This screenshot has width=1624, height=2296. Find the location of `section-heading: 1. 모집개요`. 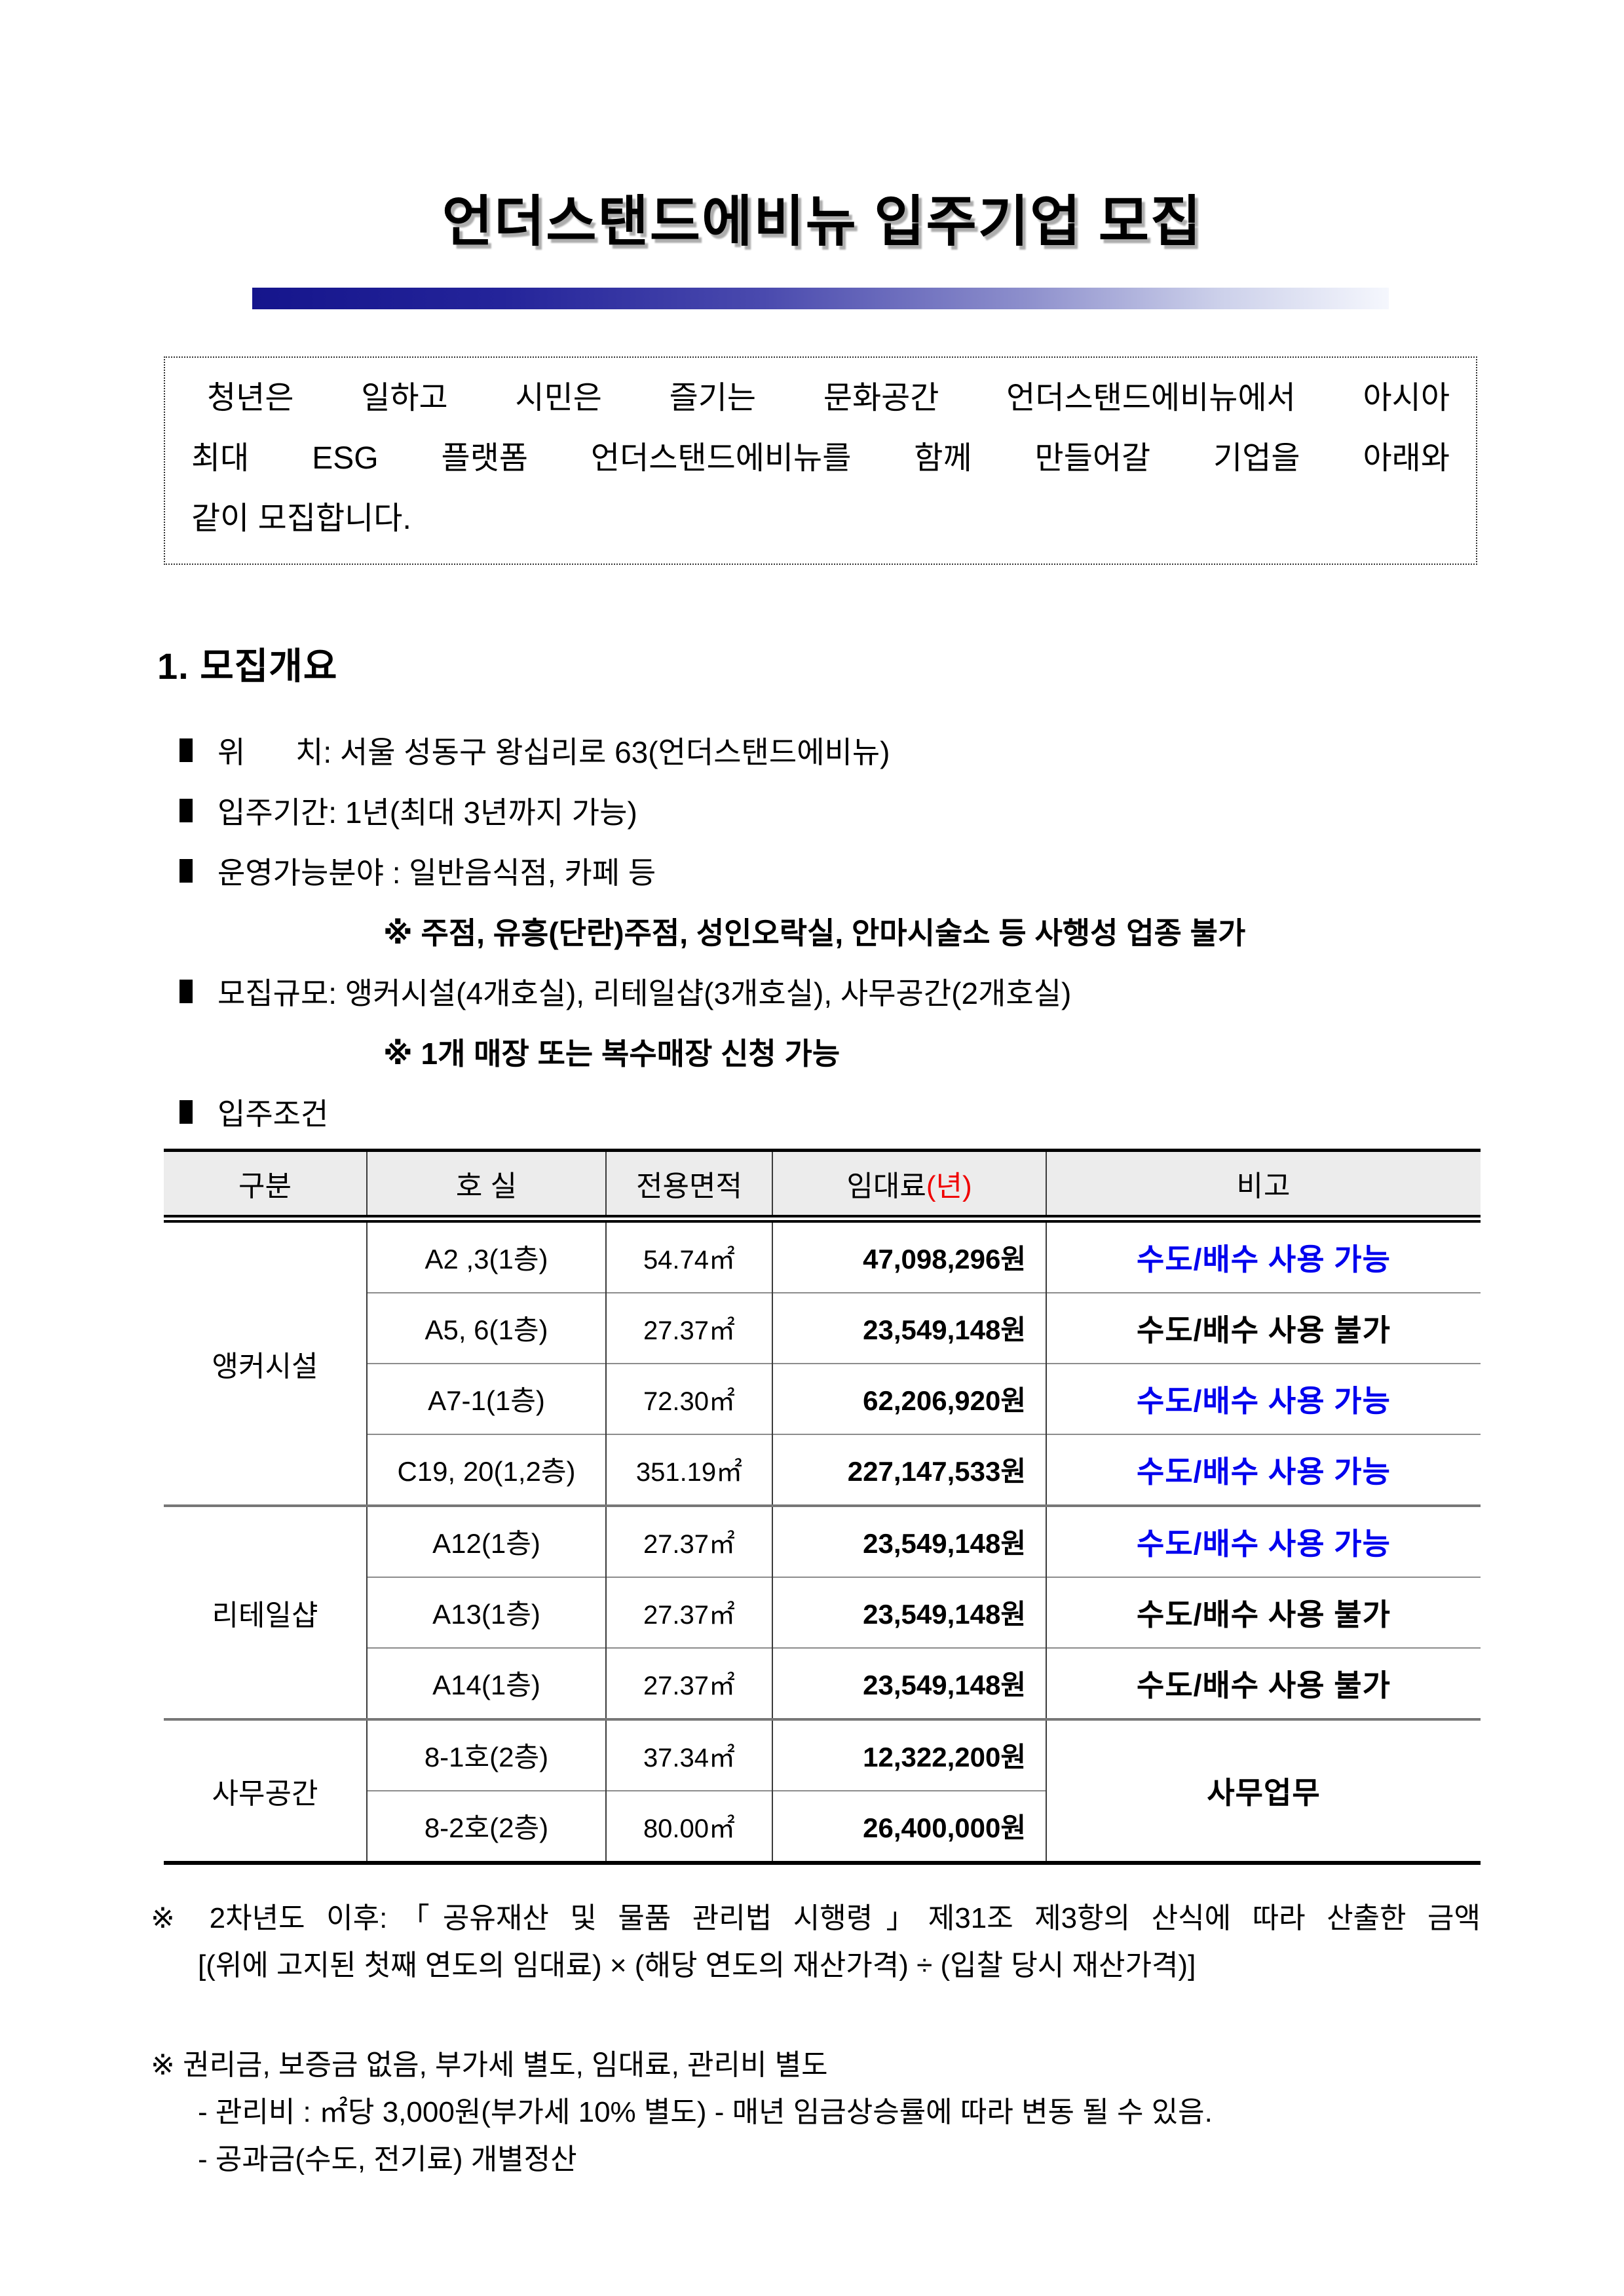

section-heading: 1. 모집개요 is located at coordinates (247, 666).